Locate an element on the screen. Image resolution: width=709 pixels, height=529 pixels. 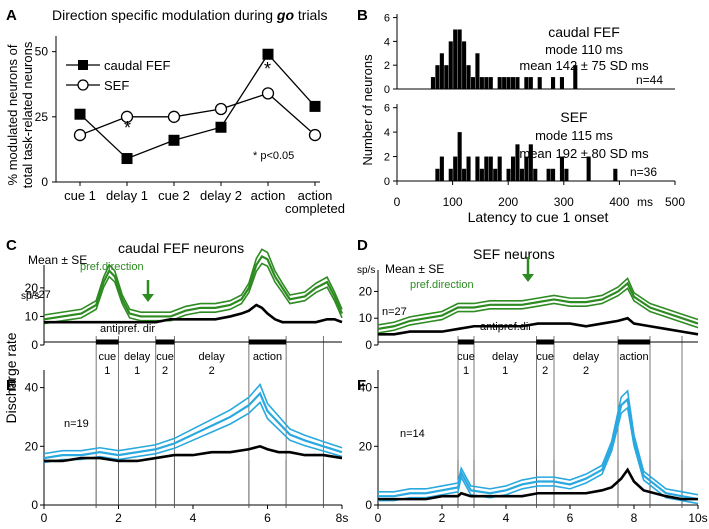
pref-direction-trace-upper-se is located at coordinates (538, 442).